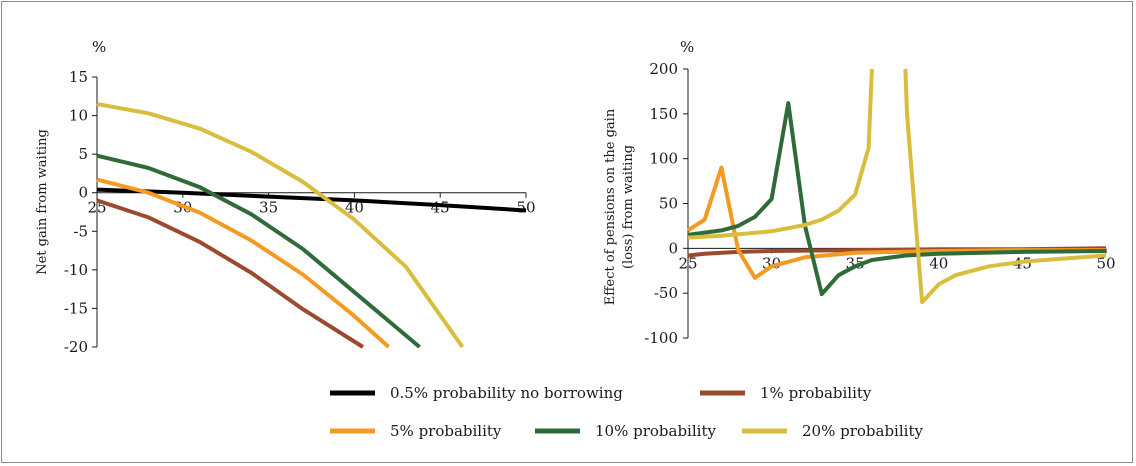 The image size is (1136, 466). I want to click on left-x-tick-label: 50, so click(525, 208).